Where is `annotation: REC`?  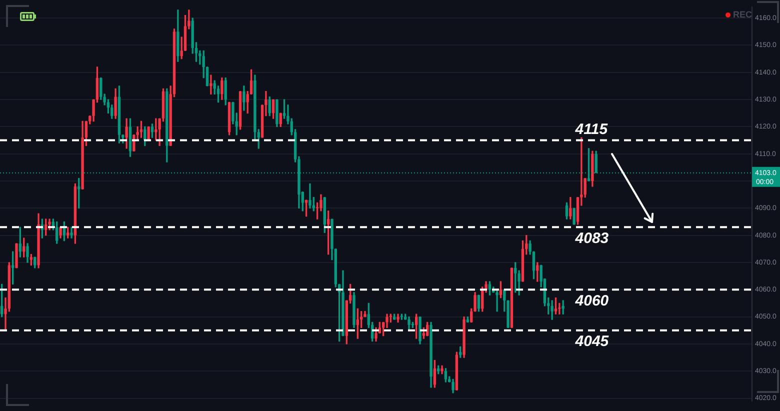
annotation: REC is located at coordinates (742, 14).